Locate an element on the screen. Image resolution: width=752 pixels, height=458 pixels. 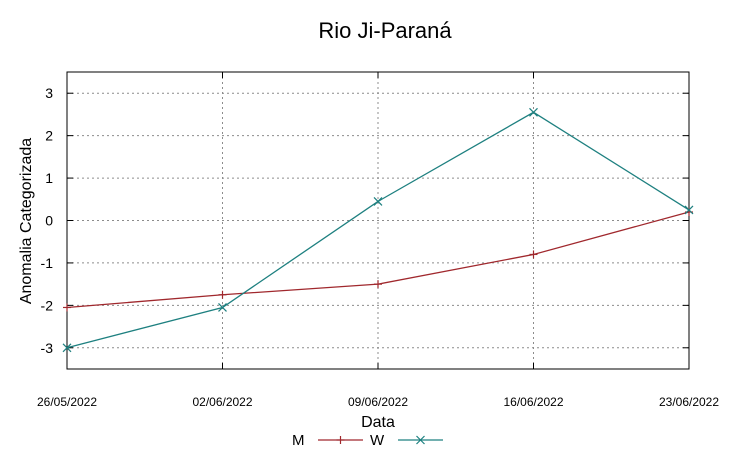
y-tick-label: 3 is located at coordinates (49, 93).